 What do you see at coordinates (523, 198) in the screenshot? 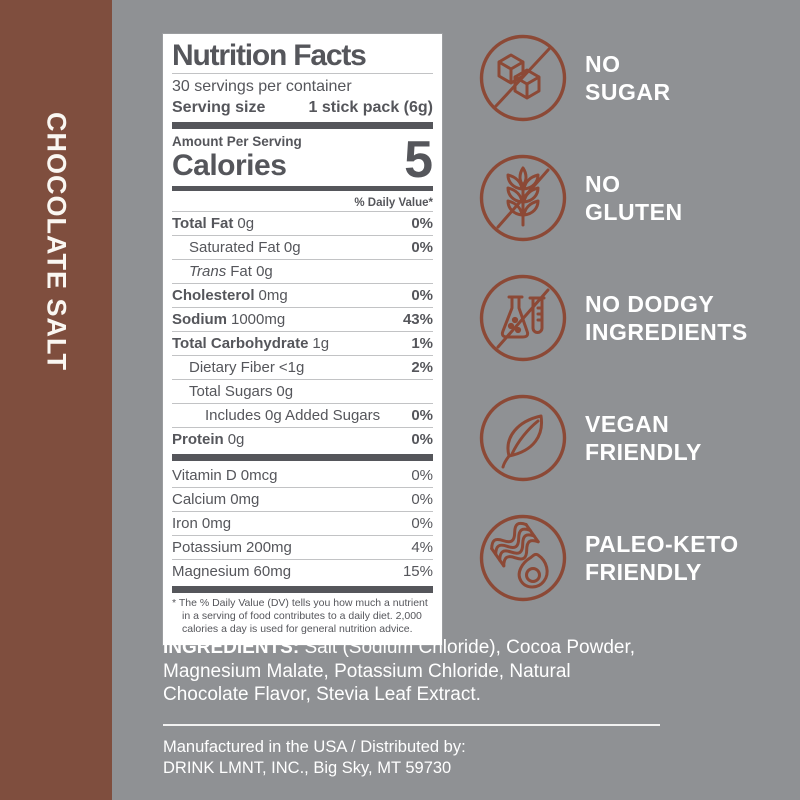
I see `no-gluten-icon` at bounding box center [523, 198].